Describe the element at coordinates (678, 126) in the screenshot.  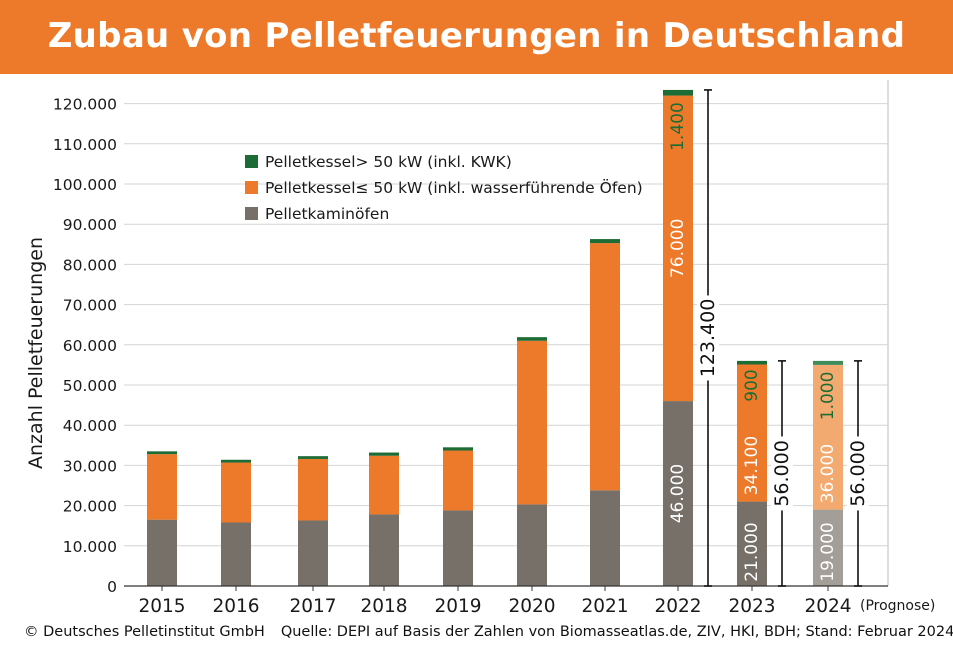
I see `segment-value-label: 1.400` at that location.